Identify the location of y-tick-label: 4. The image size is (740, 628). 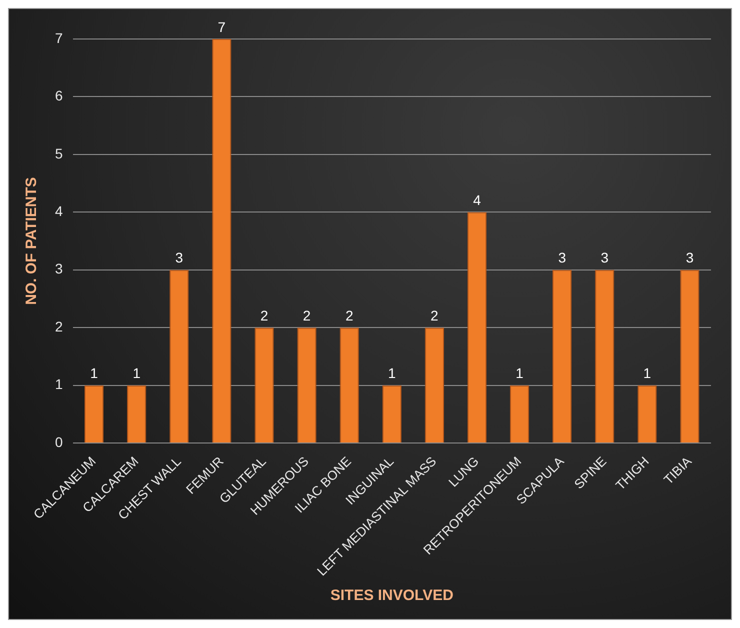
(58, 211).